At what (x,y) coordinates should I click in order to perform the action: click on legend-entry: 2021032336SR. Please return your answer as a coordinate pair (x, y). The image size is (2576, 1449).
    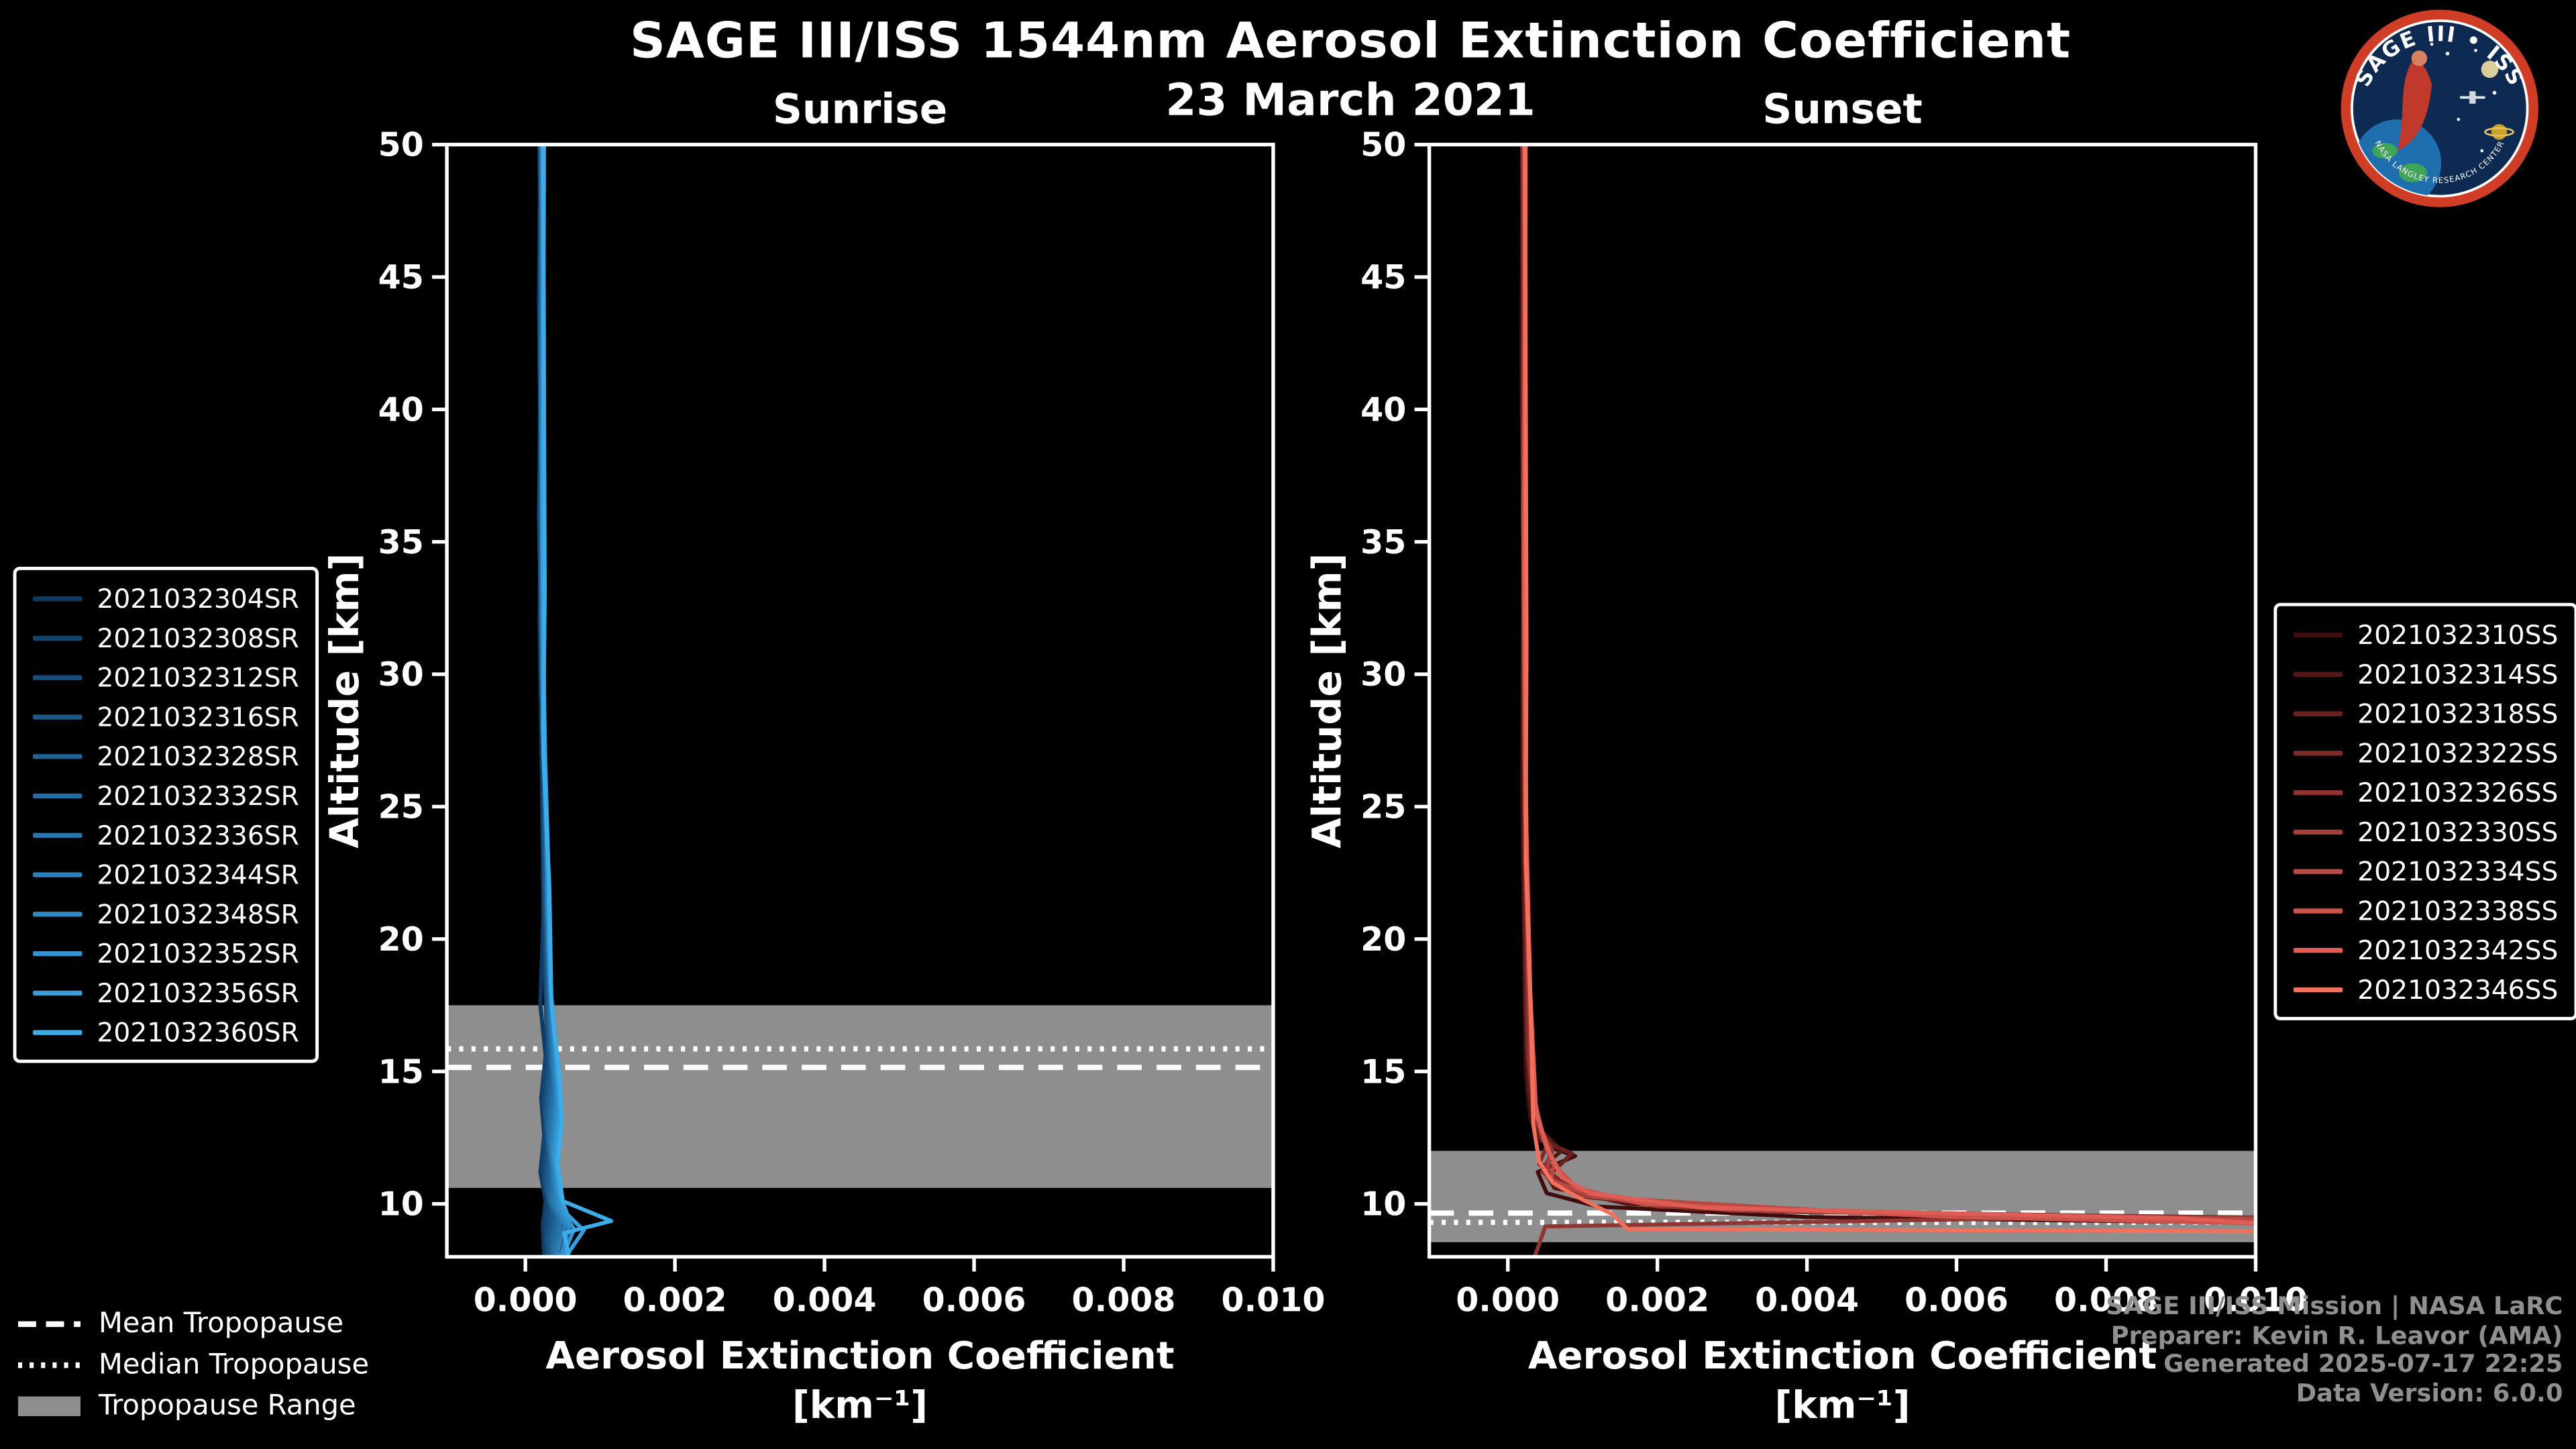
    Looking at the image, I should click on (165, 835).